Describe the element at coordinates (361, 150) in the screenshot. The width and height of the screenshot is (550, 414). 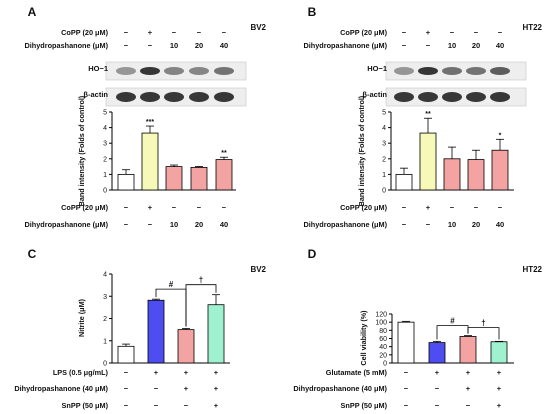
I see `y-axis-label: Band intensity (Folds of control)` at that location.